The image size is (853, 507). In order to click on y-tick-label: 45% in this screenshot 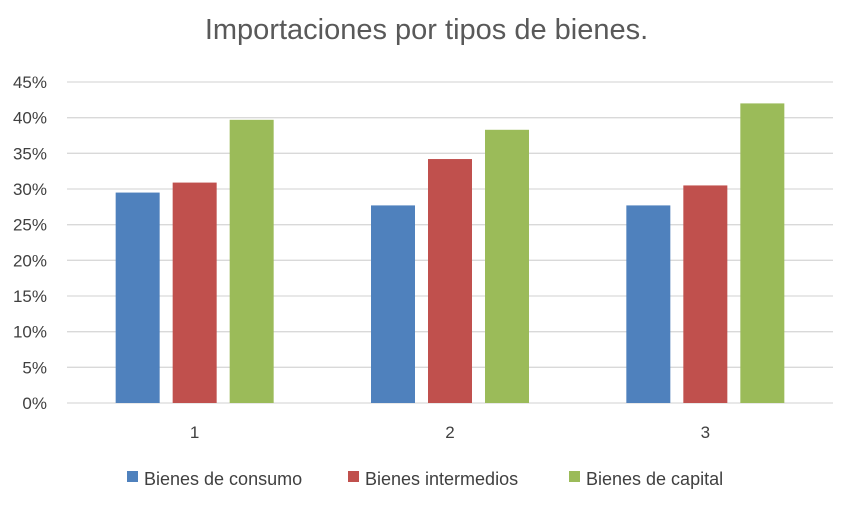, I will do `click(30, 82)`.